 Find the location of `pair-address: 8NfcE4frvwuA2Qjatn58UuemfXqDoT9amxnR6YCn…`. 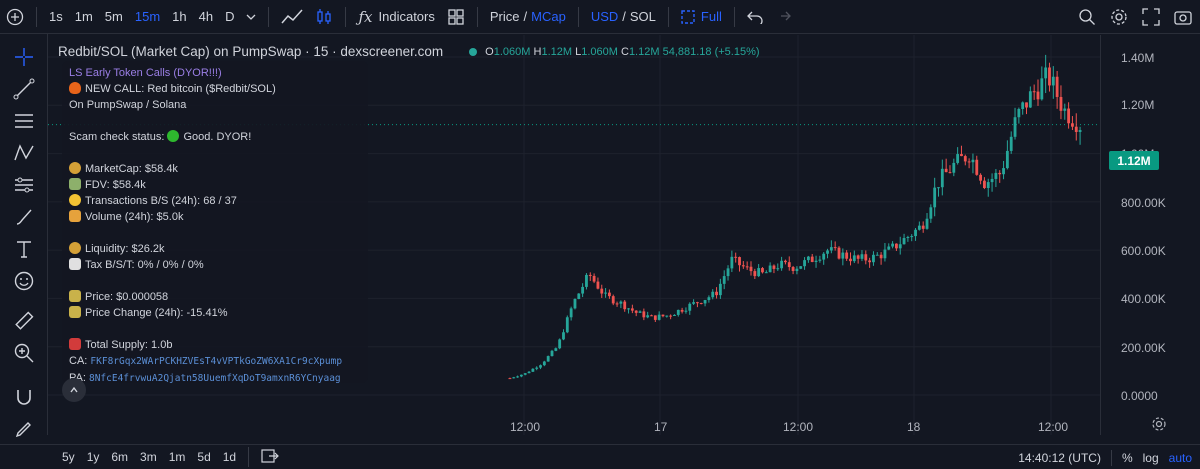

pair-address: 8NfcE4frvwuA2Qjatn58UuemfXqDoT9amxnR6YCn… is located at coordinates (214, 378).